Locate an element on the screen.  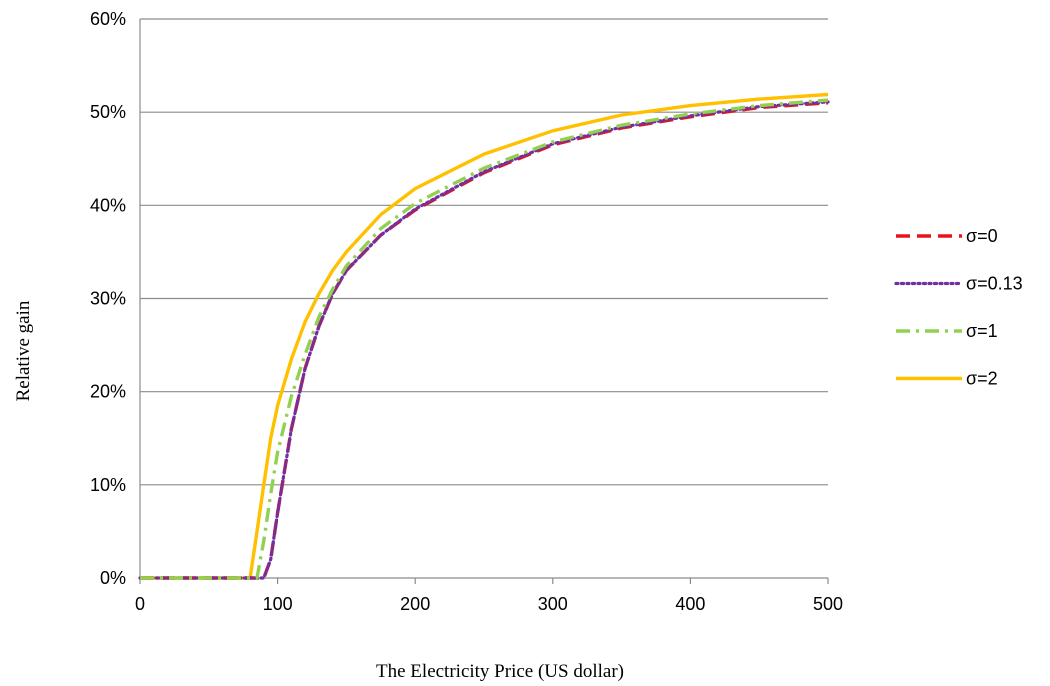
x-tick-label: 200 is located at coordinates (415, 604).